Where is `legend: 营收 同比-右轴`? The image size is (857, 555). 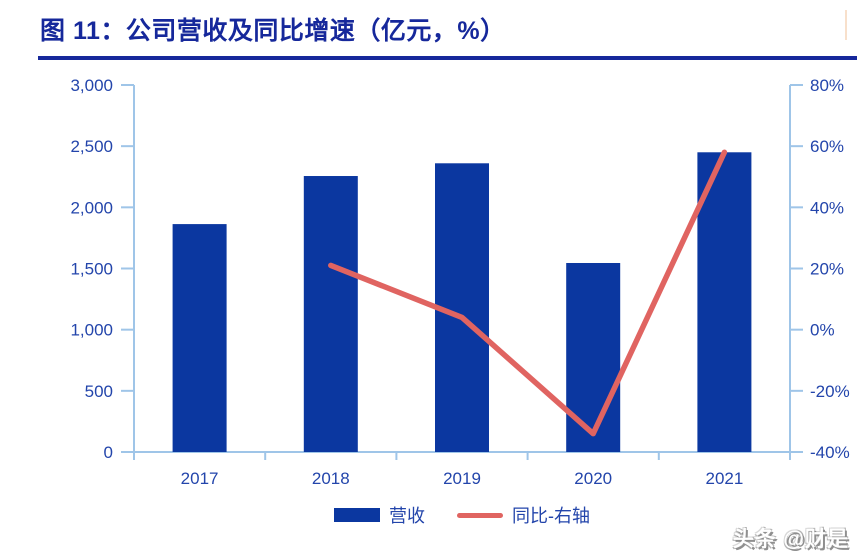
legend: 营收 同比-右轴 is located at coordinates (462, 515).